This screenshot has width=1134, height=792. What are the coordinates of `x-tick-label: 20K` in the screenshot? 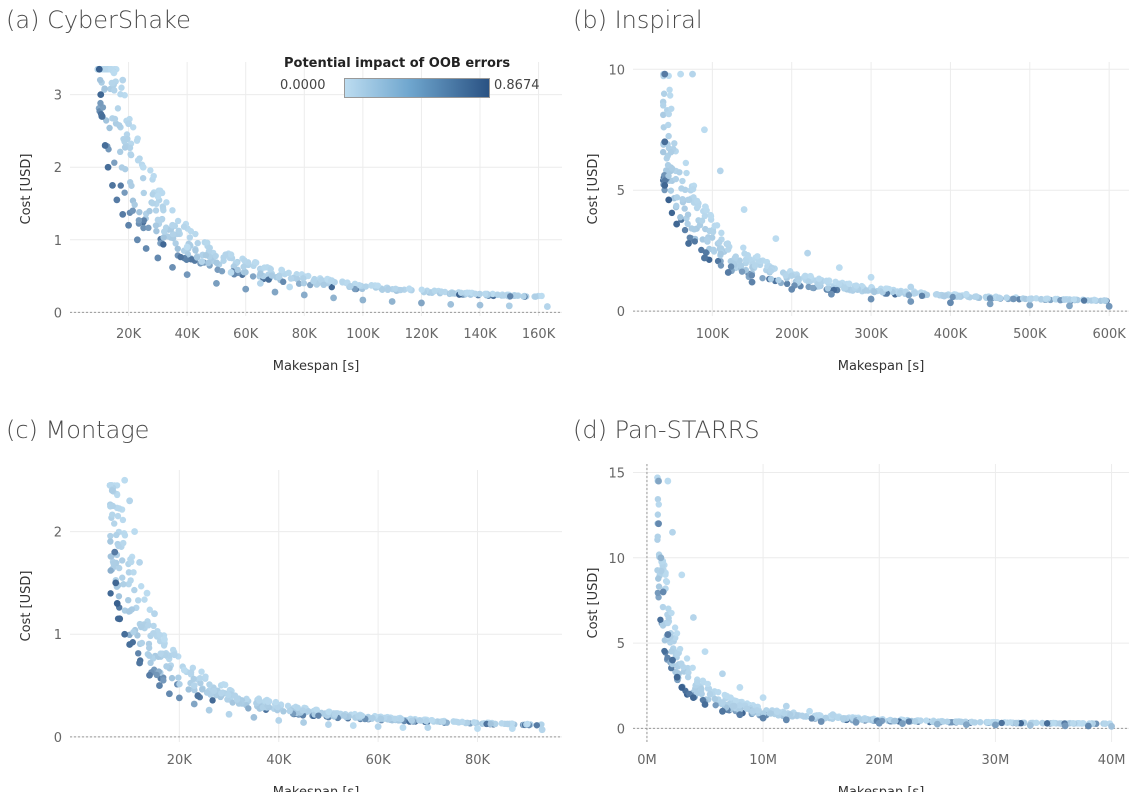 It's located at (129, 334).